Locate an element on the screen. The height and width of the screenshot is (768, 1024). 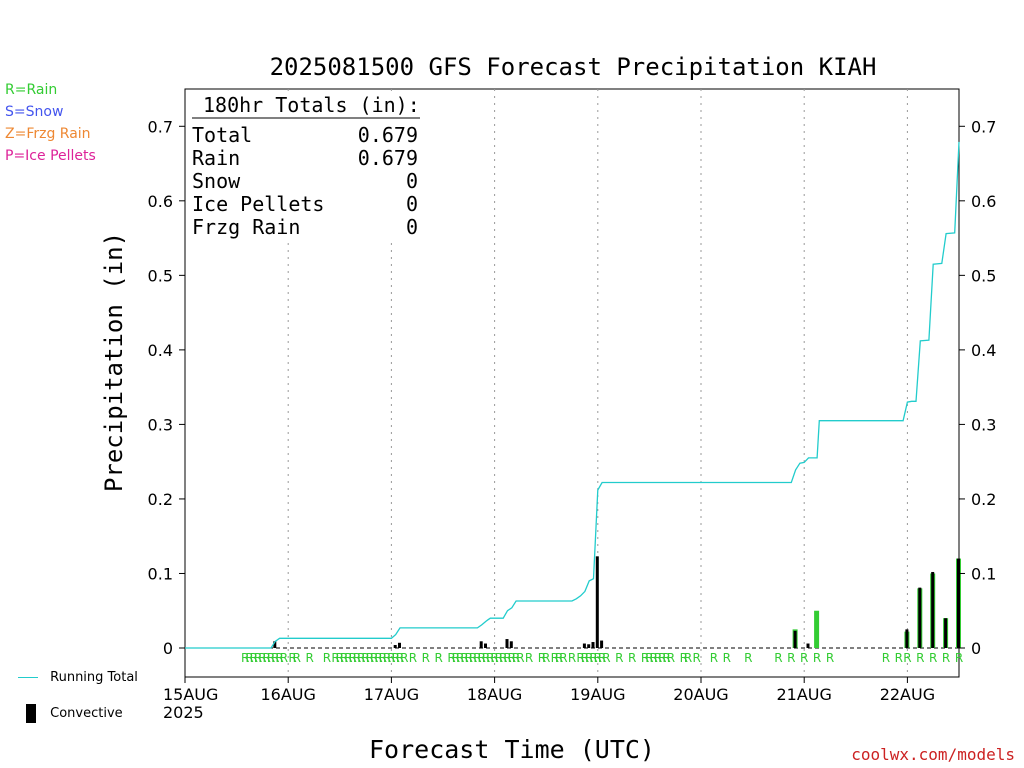
totals-row-label: Total is located at coordinates (222, 135).